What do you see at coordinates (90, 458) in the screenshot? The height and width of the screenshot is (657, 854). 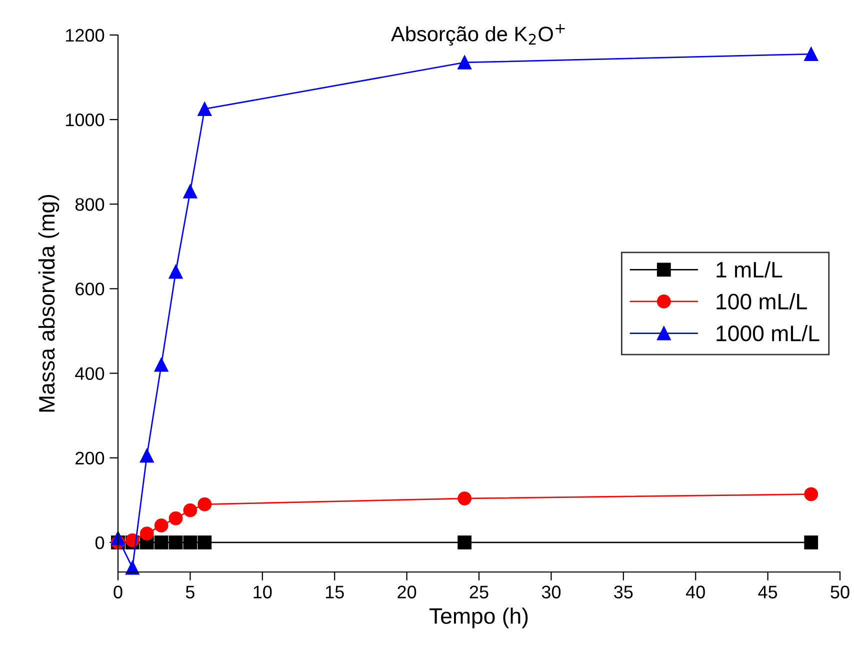 I see `y-tick-label: 200` at bounding box center [90, 458].